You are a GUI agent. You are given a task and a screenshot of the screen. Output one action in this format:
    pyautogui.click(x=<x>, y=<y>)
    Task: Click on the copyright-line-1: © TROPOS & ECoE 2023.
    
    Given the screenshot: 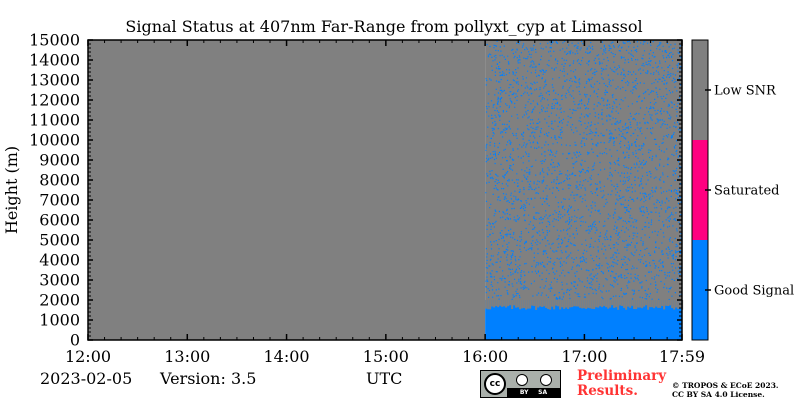 What is the action you would take?
    pyautogui.click(x=725, y=385)
    